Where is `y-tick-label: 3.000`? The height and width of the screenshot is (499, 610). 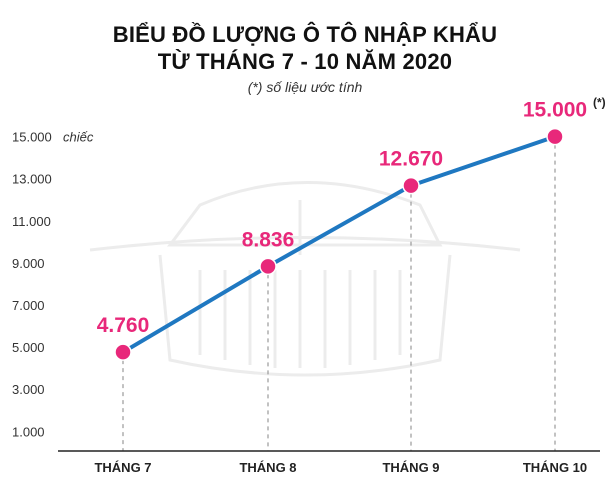
y-tick-label: 3.000 is located at coordinates (28, 389).